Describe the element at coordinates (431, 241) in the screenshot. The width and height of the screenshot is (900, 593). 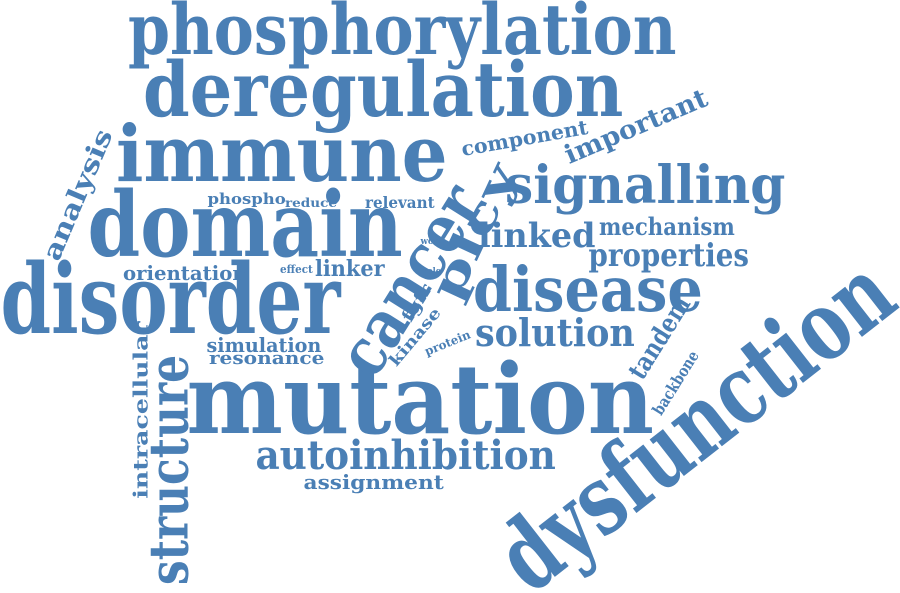
I see `word-work: work` at that location.